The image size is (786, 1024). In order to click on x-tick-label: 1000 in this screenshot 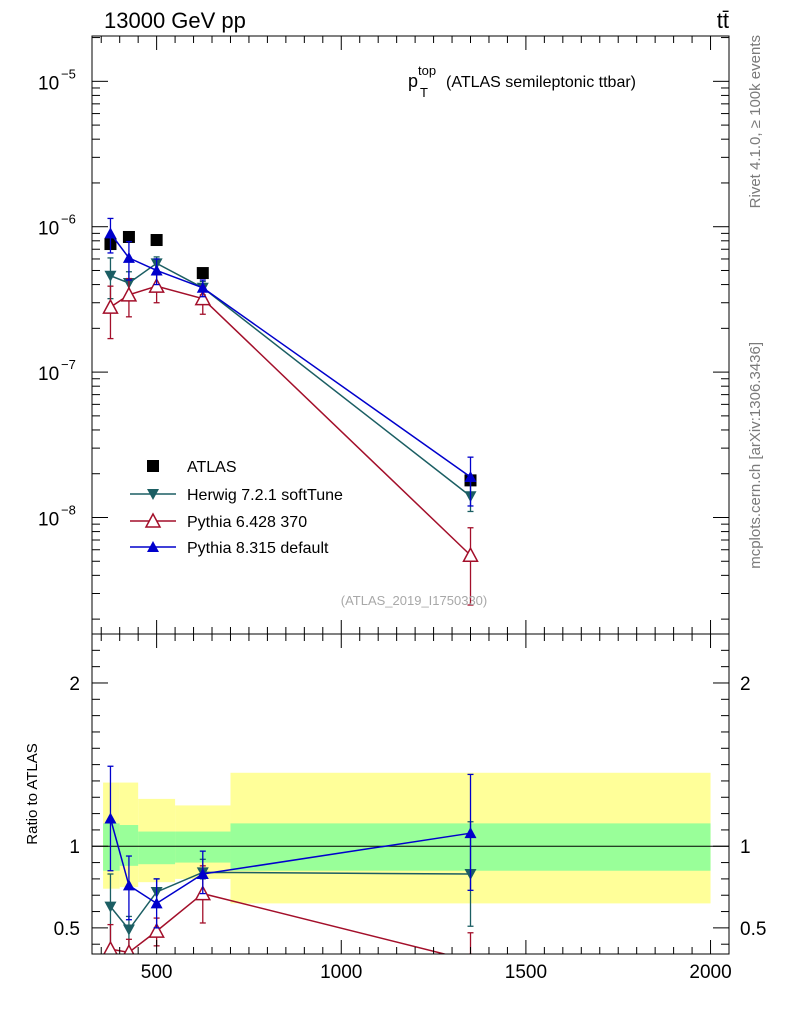, I will do `click(341, 972)`.